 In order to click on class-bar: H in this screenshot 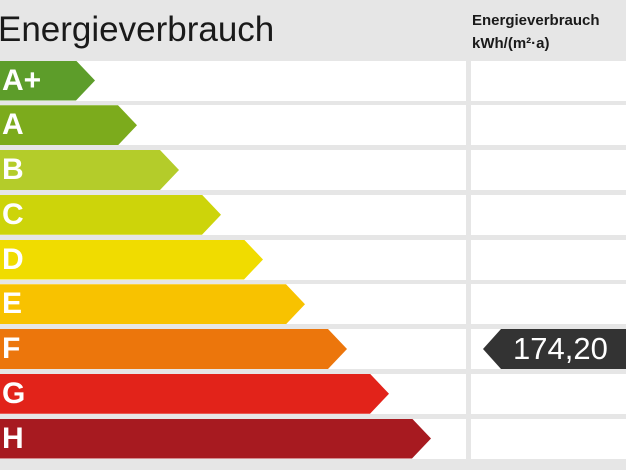, I will do `click(215, 438)`.